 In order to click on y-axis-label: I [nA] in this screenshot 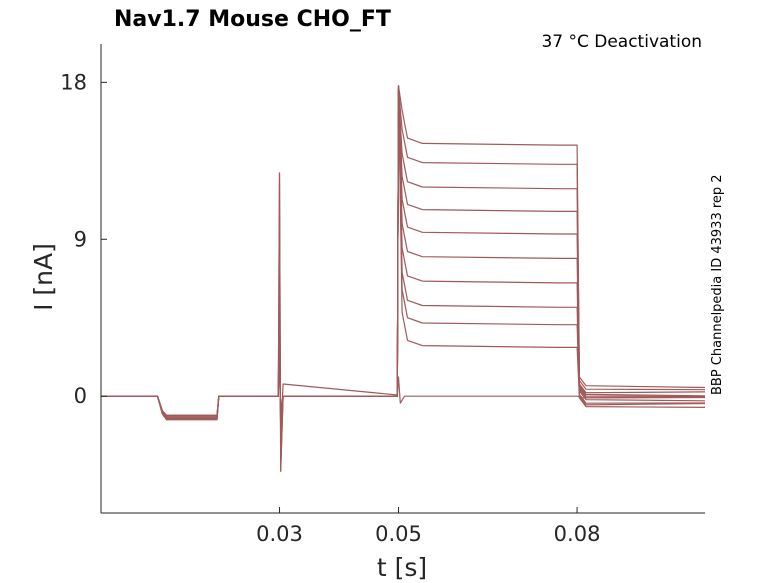, I will do `click(43, 277)`.